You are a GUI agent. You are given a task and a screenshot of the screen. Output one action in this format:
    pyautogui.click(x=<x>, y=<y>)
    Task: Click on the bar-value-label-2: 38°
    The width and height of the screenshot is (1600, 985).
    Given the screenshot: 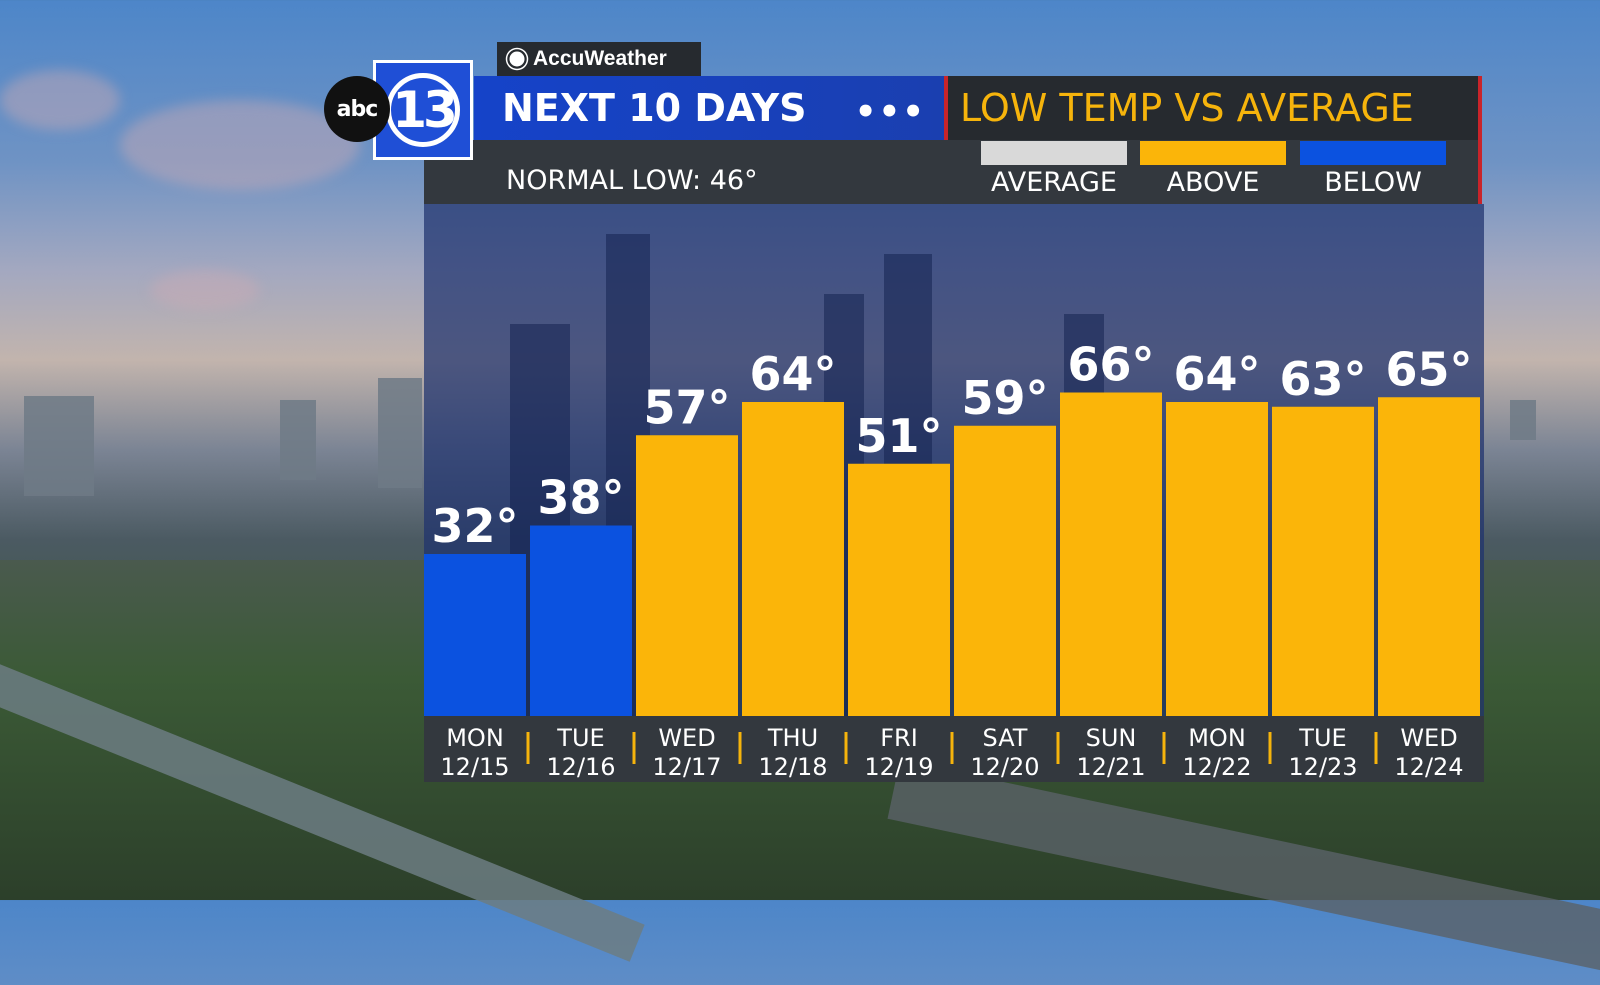 What is the action you would take?
    pyautogui.click(x=580, y=498)
    